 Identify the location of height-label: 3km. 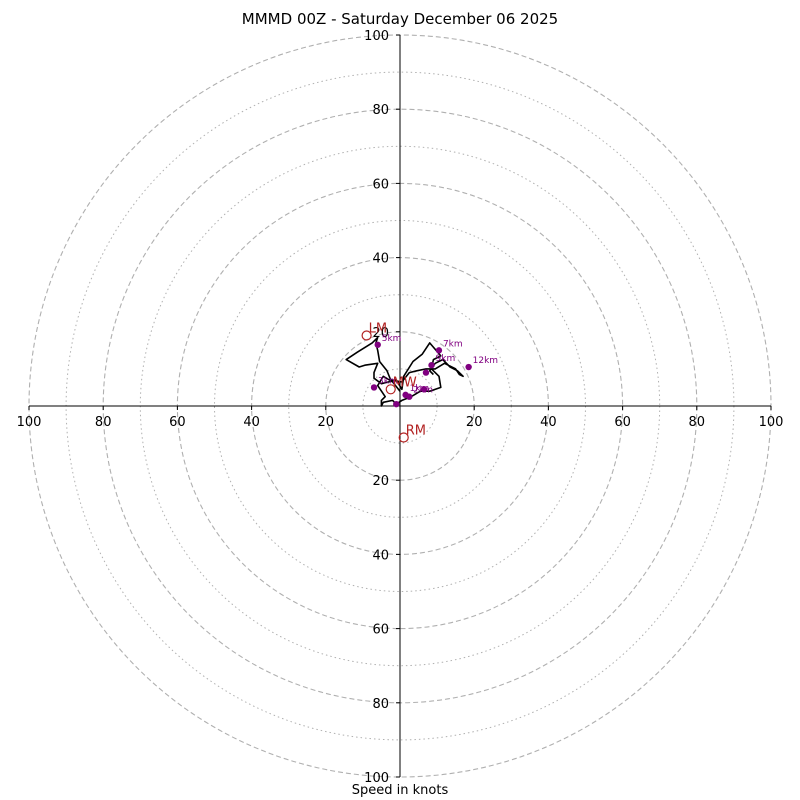
(388, 381).